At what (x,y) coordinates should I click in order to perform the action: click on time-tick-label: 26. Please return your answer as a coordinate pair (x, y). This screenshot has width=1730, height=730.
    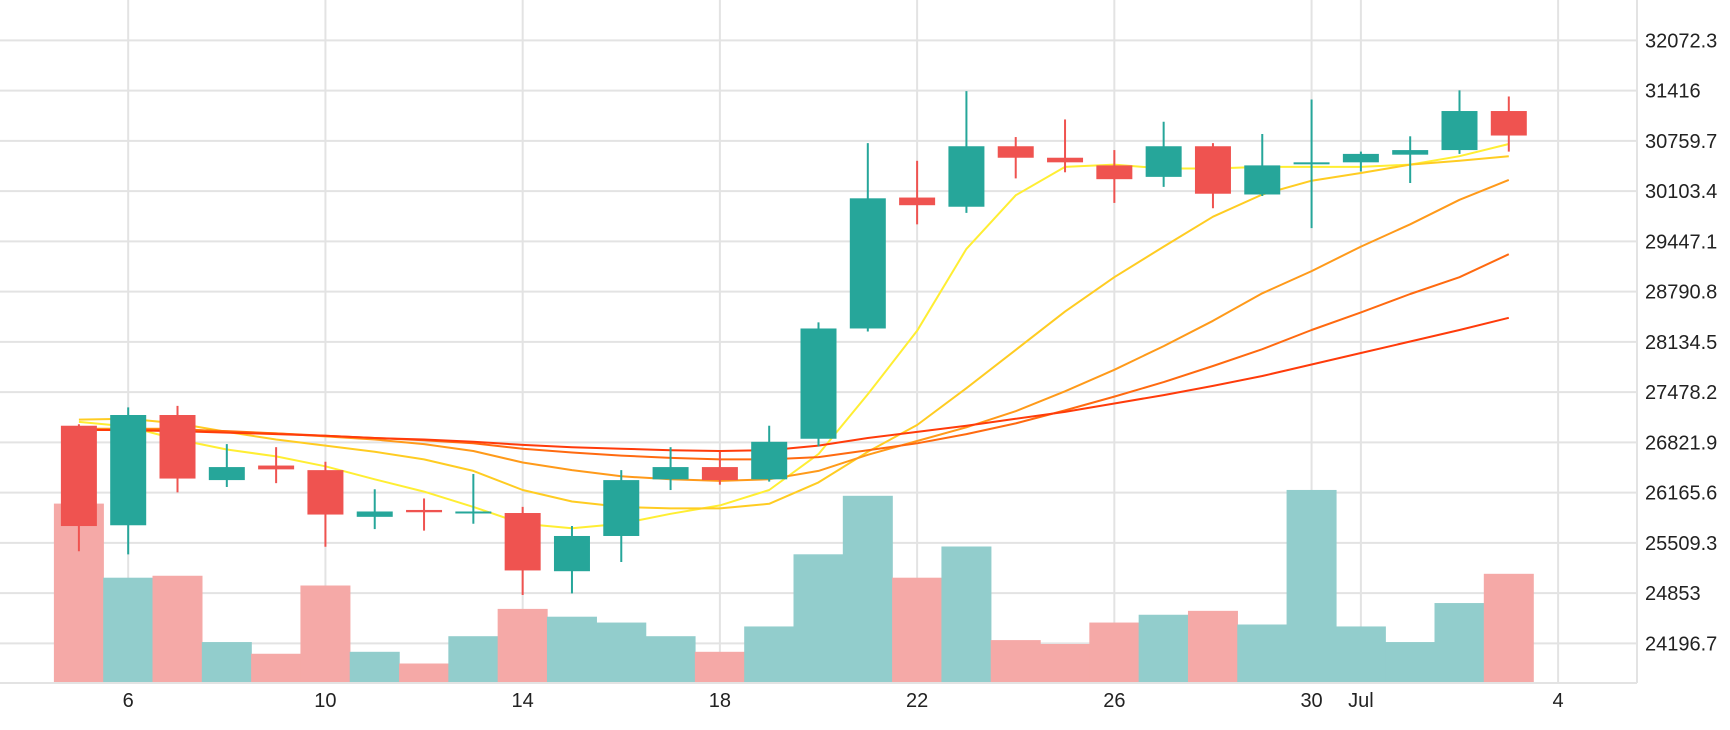
    Looking at the image, I should click on (1114, 701).